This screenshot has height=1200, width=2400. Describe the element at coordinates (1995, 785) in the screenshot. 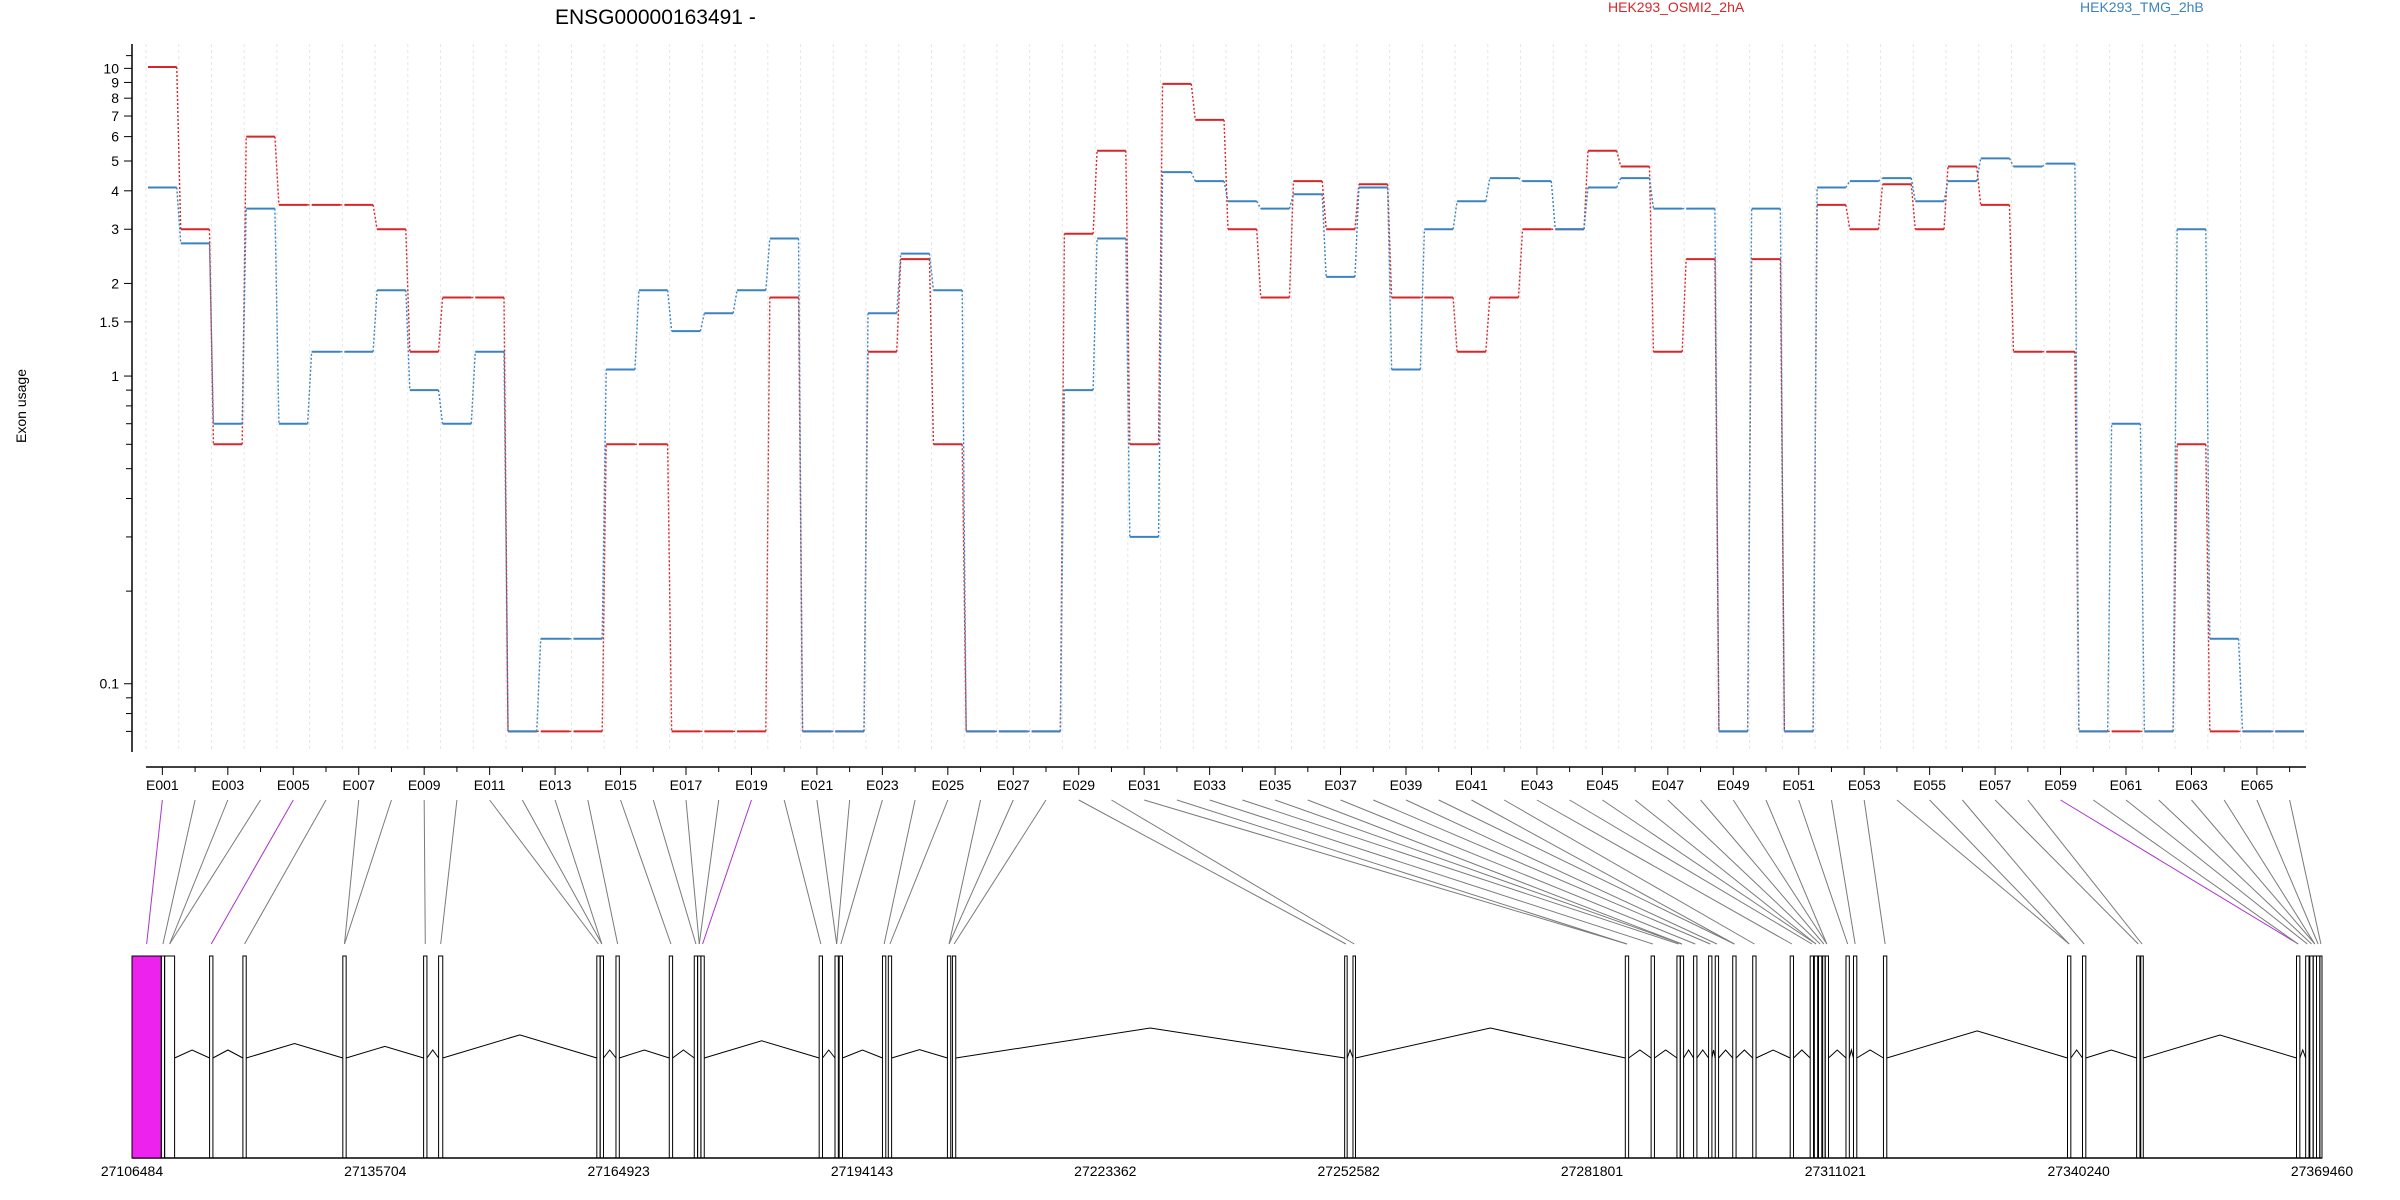

I see `x-tick-label: E057` at that location.